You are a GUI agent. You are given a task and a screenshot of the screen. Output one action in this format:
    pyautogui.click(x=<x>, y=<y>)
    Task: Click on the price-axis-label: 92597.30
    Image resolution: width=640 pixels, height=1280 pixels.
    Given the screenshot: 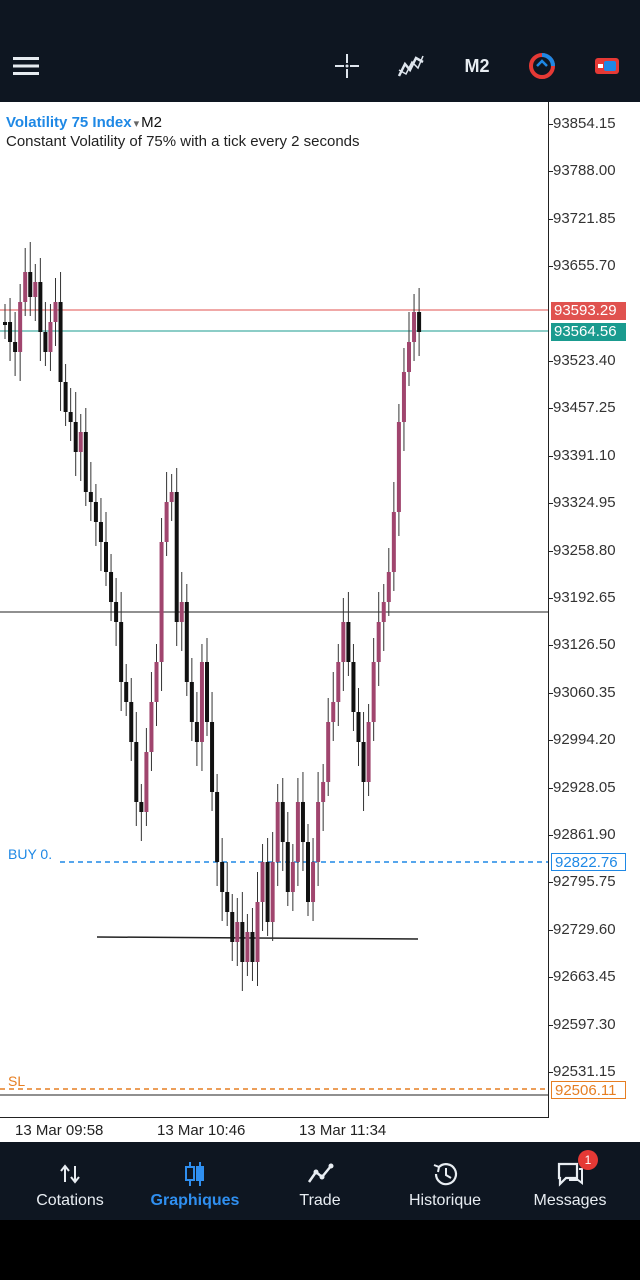 What is the action you would take?
    pyautogui.click(x=584, y=1024)
    